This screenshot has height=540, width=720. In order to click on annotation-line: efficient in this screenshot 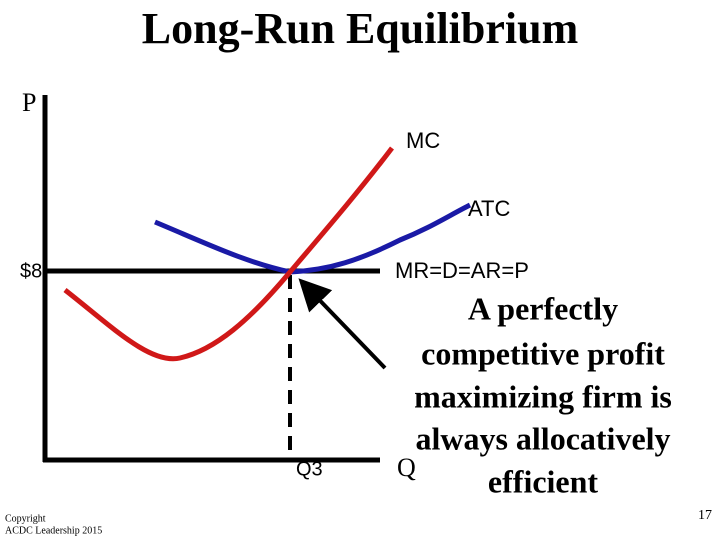, I will do `click(543, 481)`.